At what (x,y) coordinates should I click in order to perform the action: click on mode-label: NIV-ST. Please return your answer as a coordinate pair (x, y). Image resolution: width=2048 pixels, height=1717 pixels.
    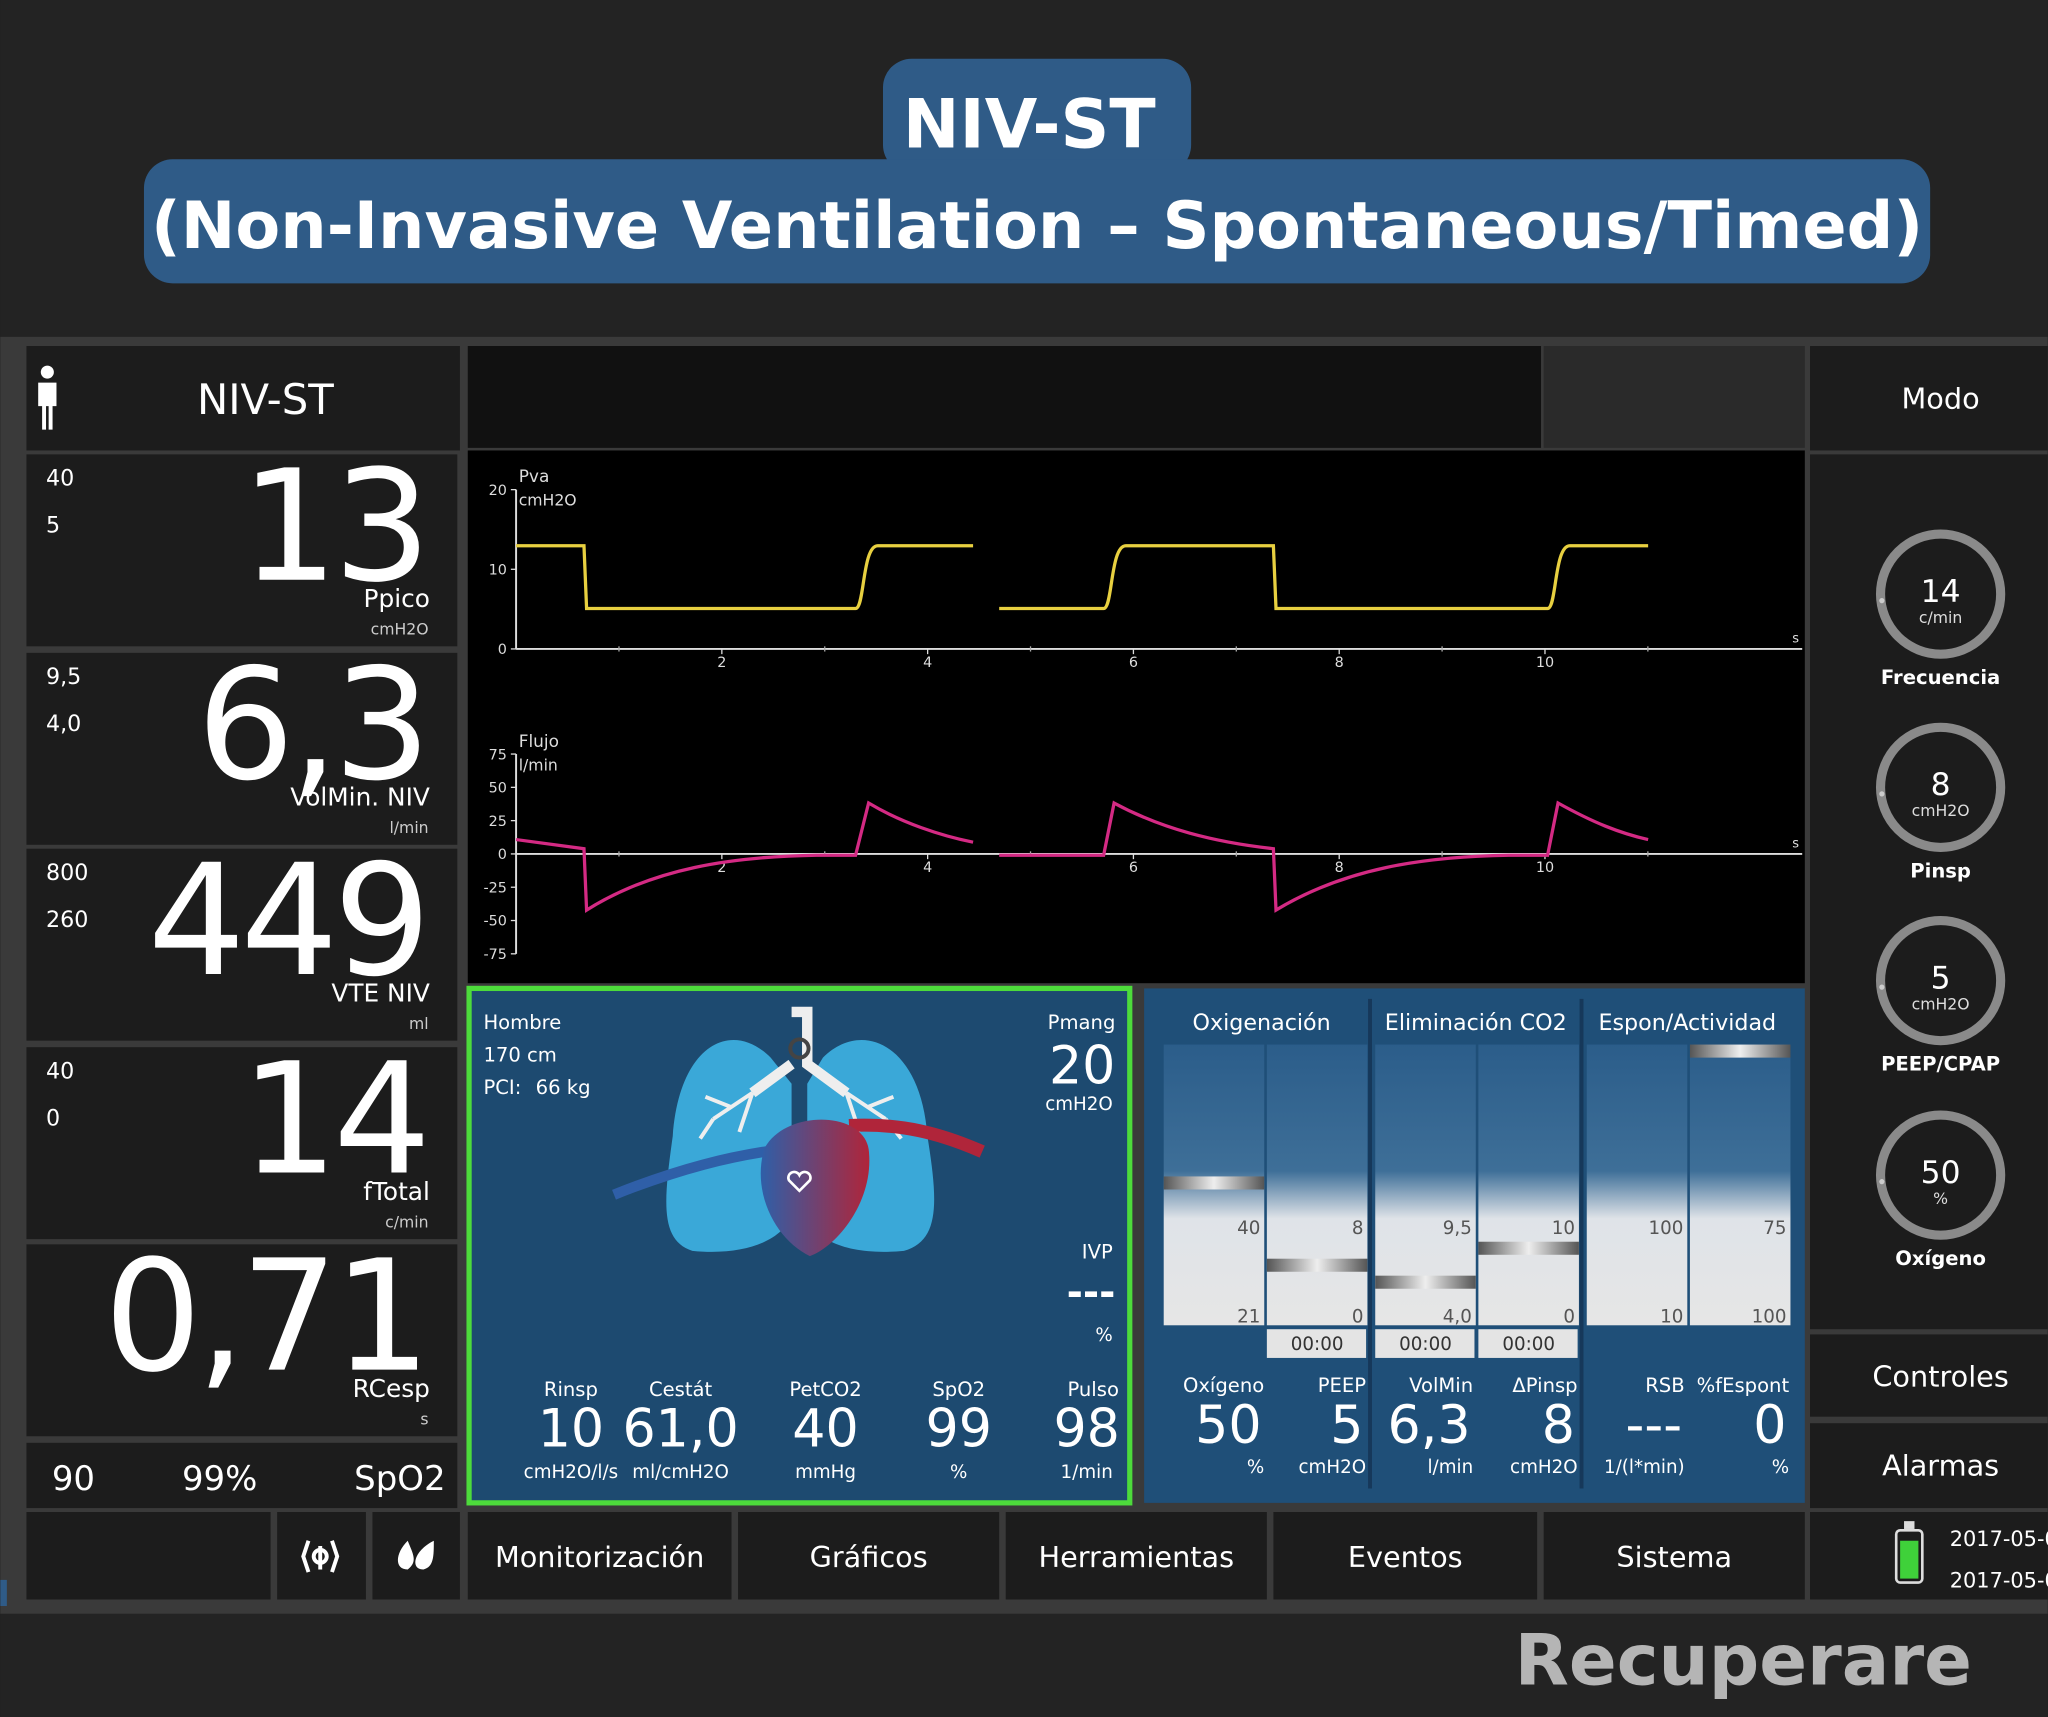
    Looking at the image, I should click on (265, 399).